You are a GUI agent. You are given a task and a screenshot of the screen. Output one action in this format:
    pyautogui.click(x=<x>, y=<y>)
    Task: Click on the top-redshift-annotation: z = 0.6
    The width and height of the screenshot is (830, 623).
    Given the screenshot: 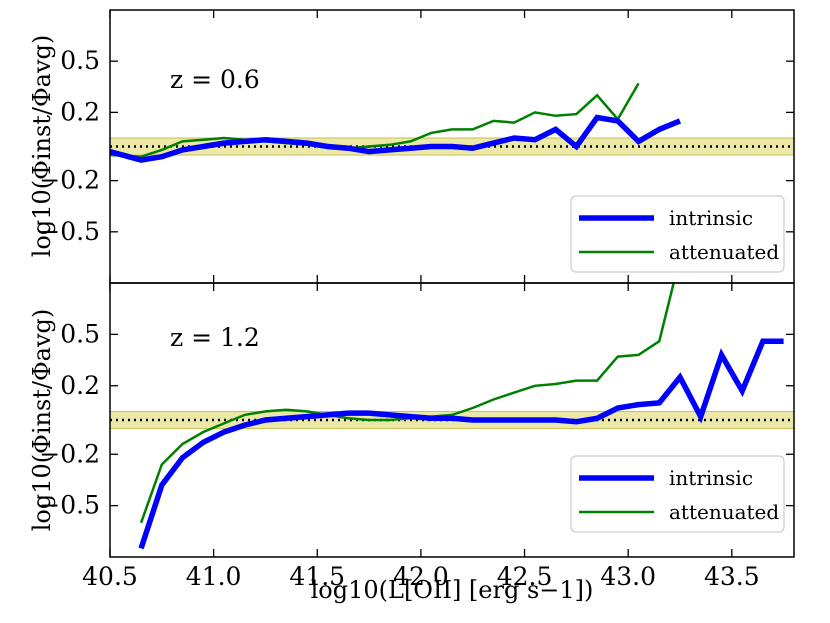 What is the action you would take?
    pyautogui.click(x=215, y=79)
    